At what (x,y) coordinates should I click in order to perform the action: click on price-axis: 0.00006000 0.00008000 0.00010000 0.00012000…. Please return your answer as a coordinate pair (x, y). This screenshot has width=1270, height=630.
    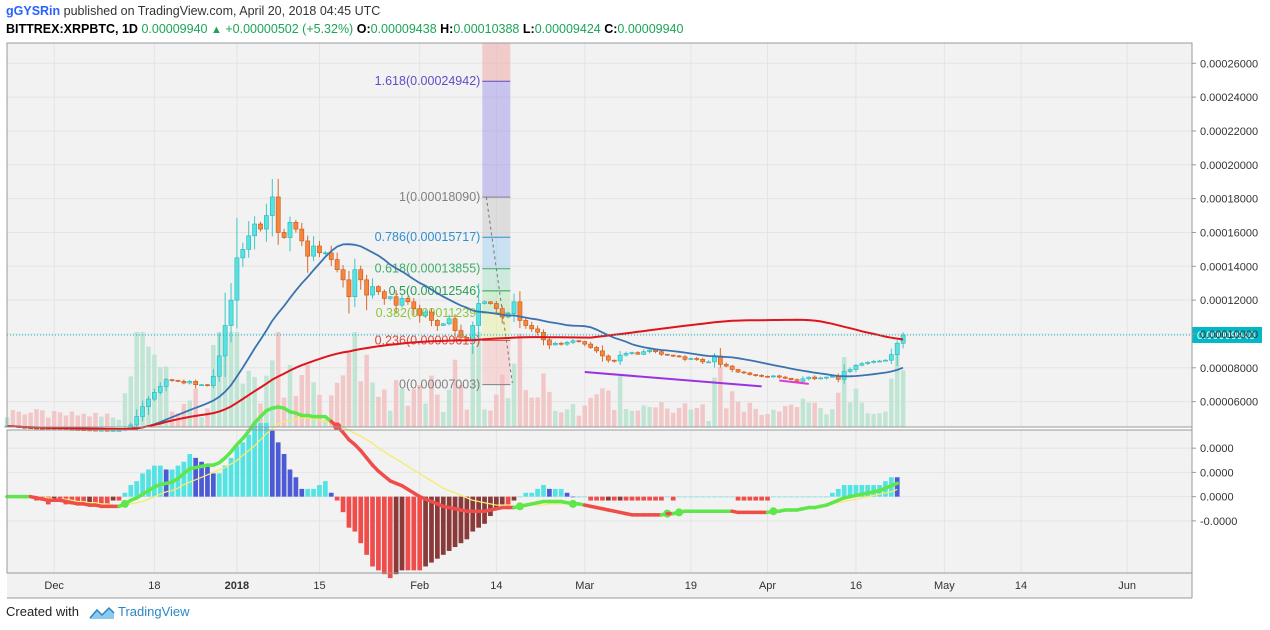
    Looking at the image, I should click on (1225, 233).